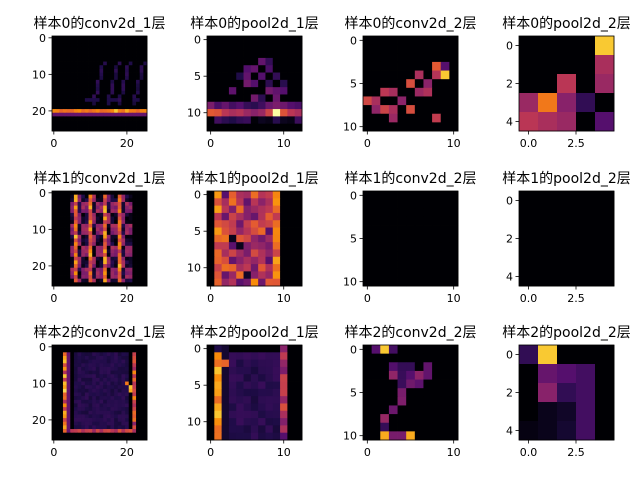 Image resolution: width=640 pixels, height=480 pixels. I want to click on x-tick-label: 0, so click(210, 143).